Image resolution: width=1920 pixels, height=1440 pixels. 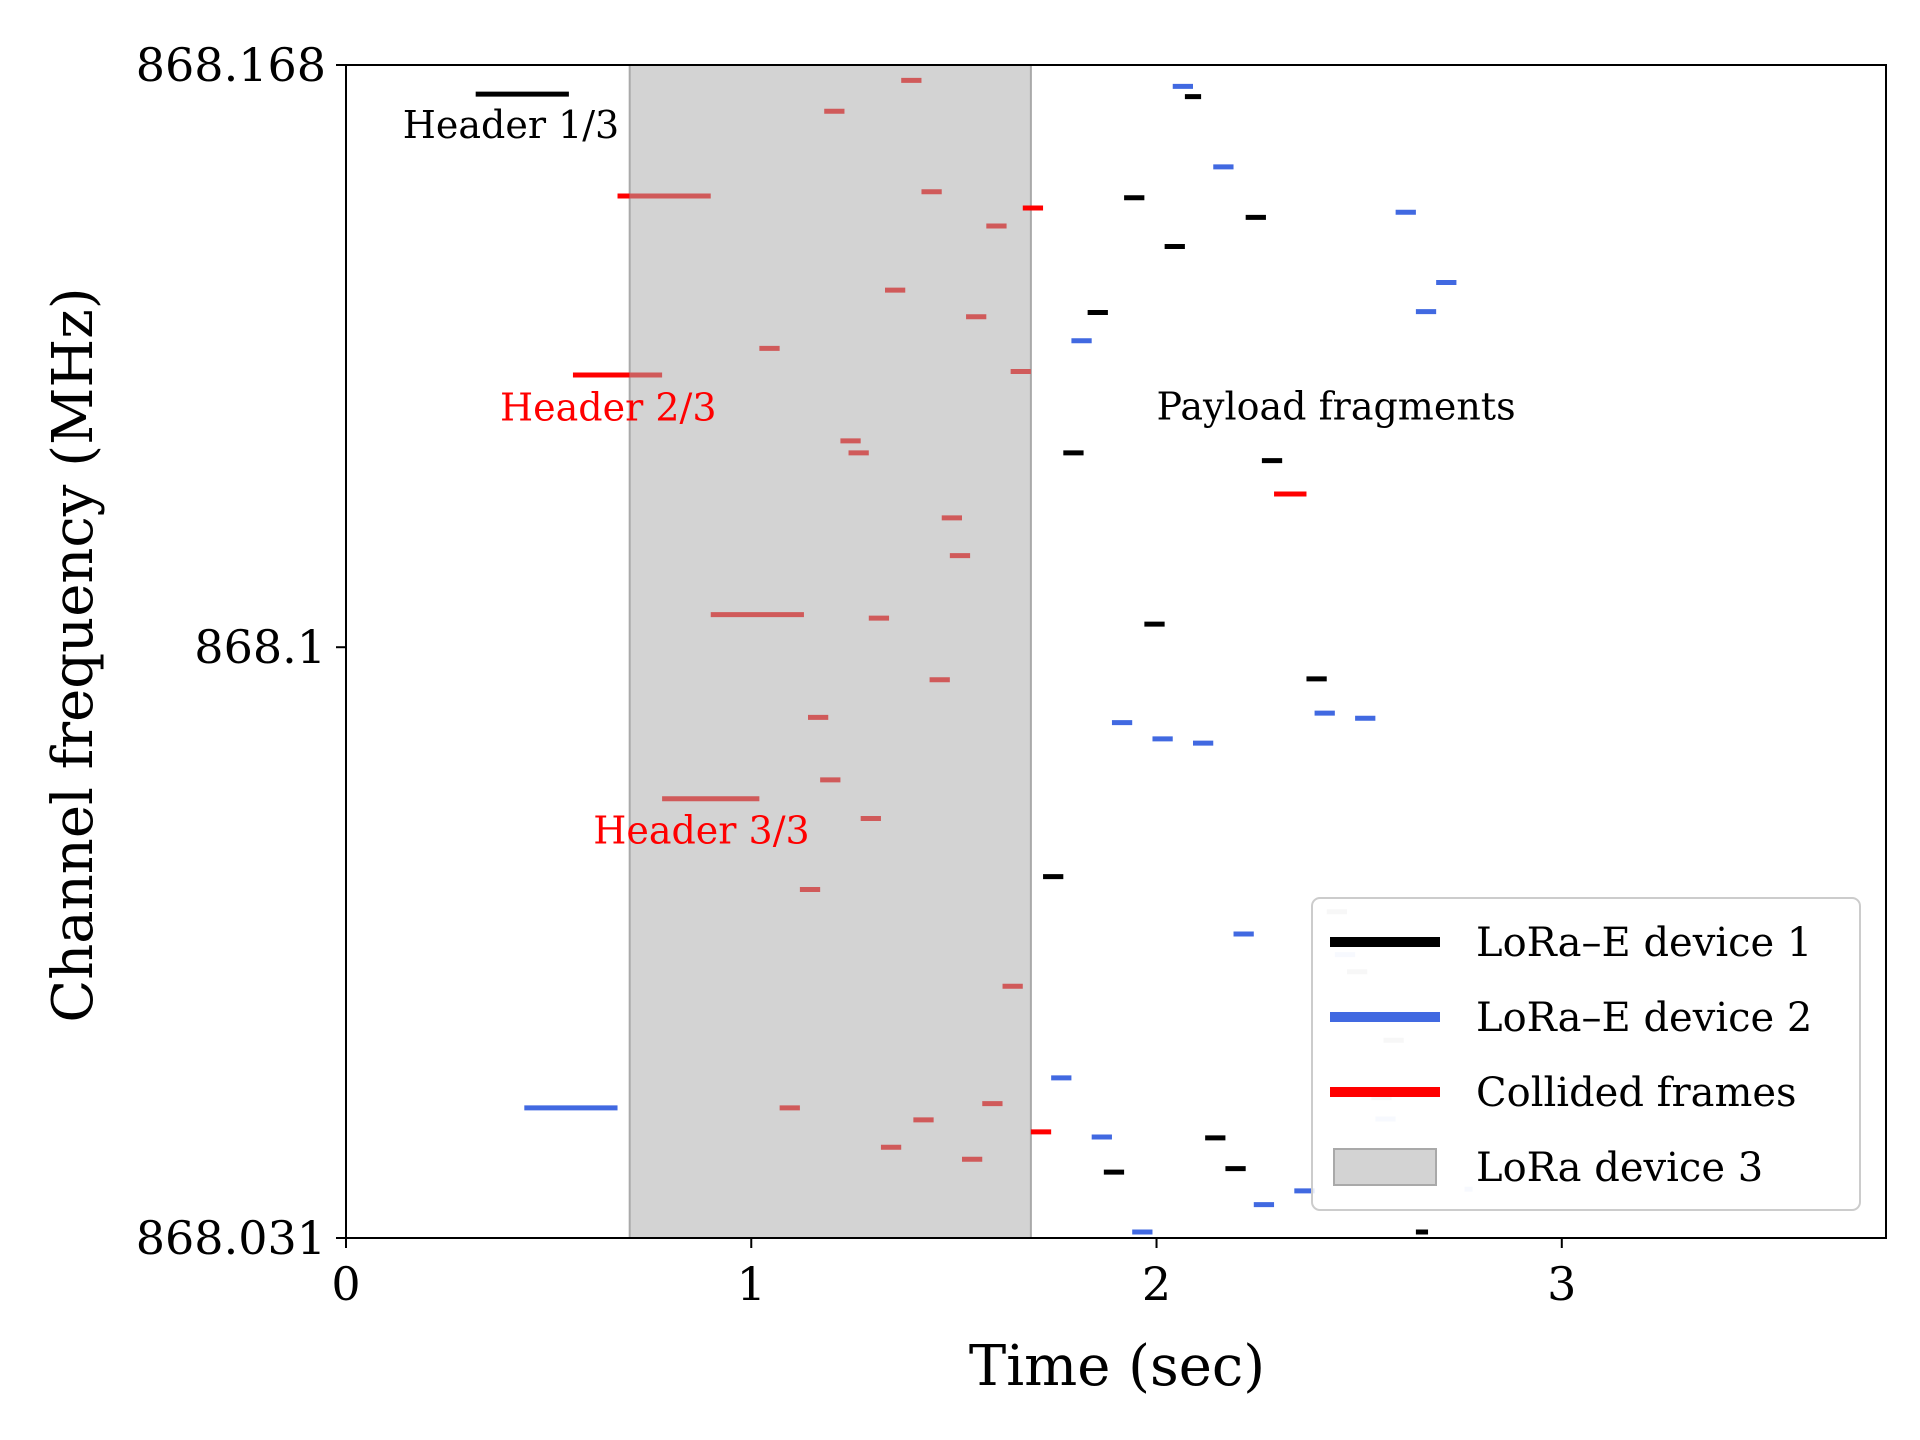 What do you see at coordinates (1336, 406) in the screenshot?
I see `annotation-3: Payload fragments` at bounding box center [1336, 406].